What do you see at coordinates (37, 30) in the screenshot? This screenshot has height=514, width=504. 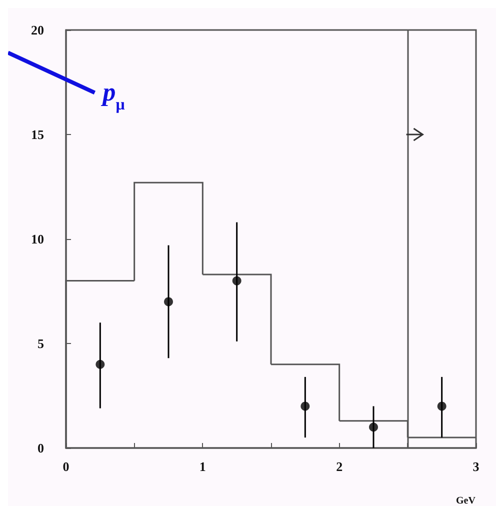 I see `y-tick-label: 20` at bounding box center [37, 30].